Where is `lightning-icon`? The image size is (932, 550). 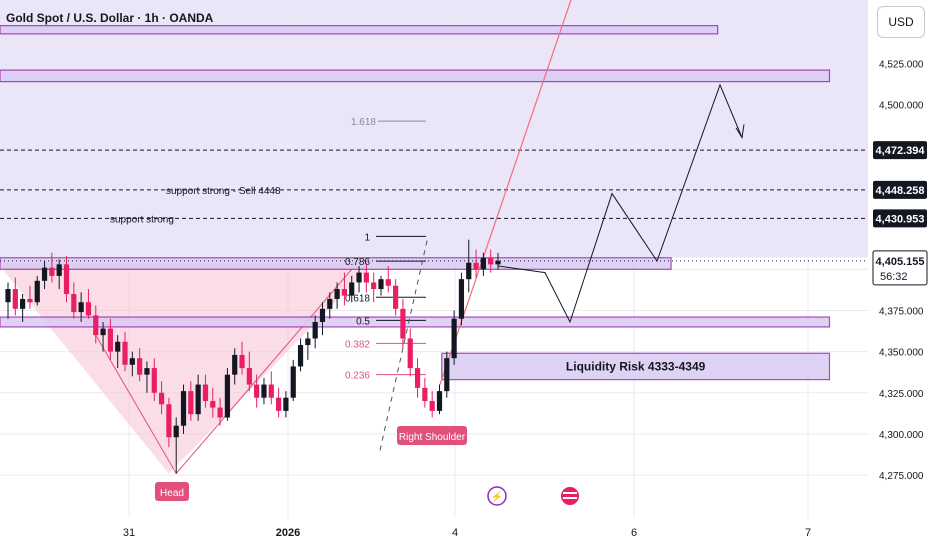
lightning-icon is located at coordinates (497, 496).